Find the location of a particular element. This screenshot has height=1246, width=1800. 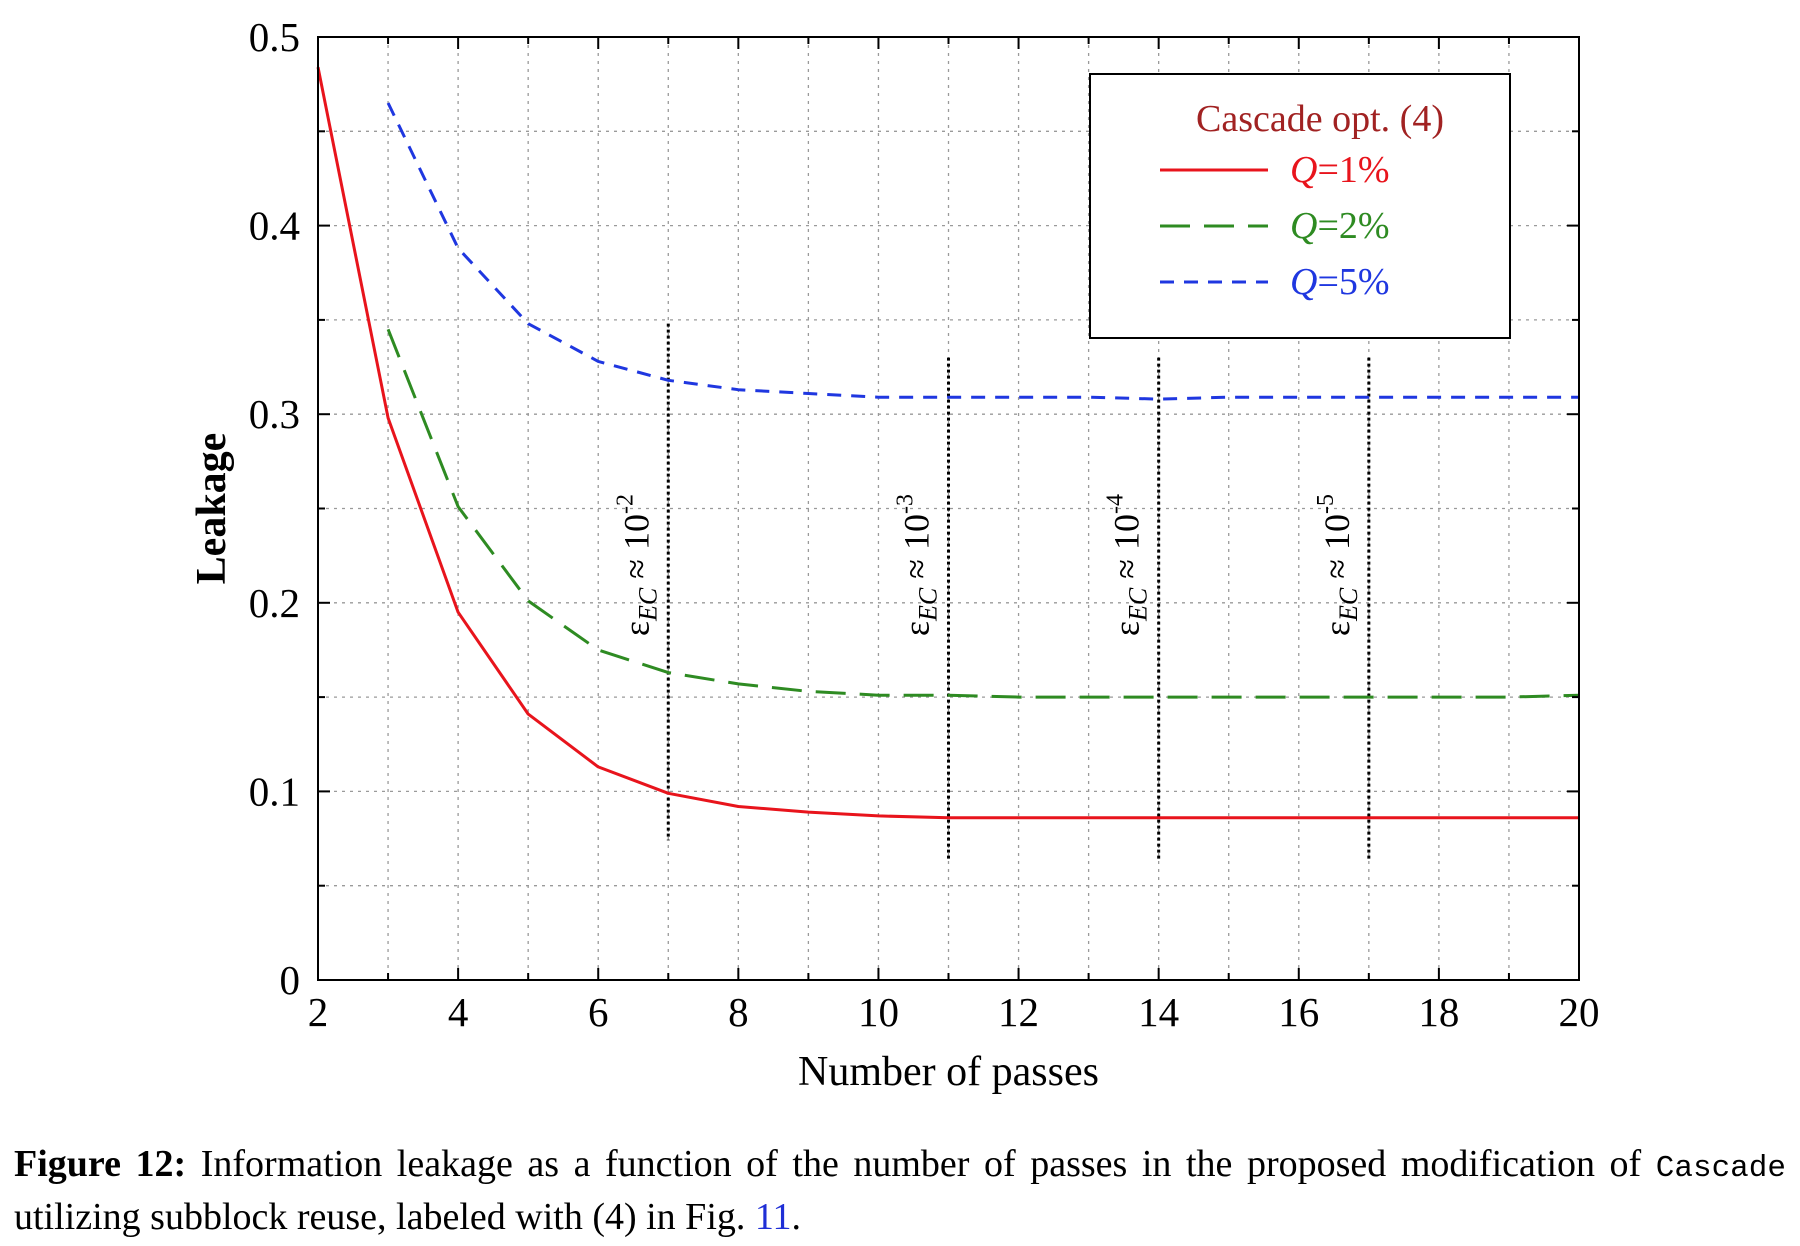

legend-title: Cascade opt. (4) is located at coordinates (1320, 119).